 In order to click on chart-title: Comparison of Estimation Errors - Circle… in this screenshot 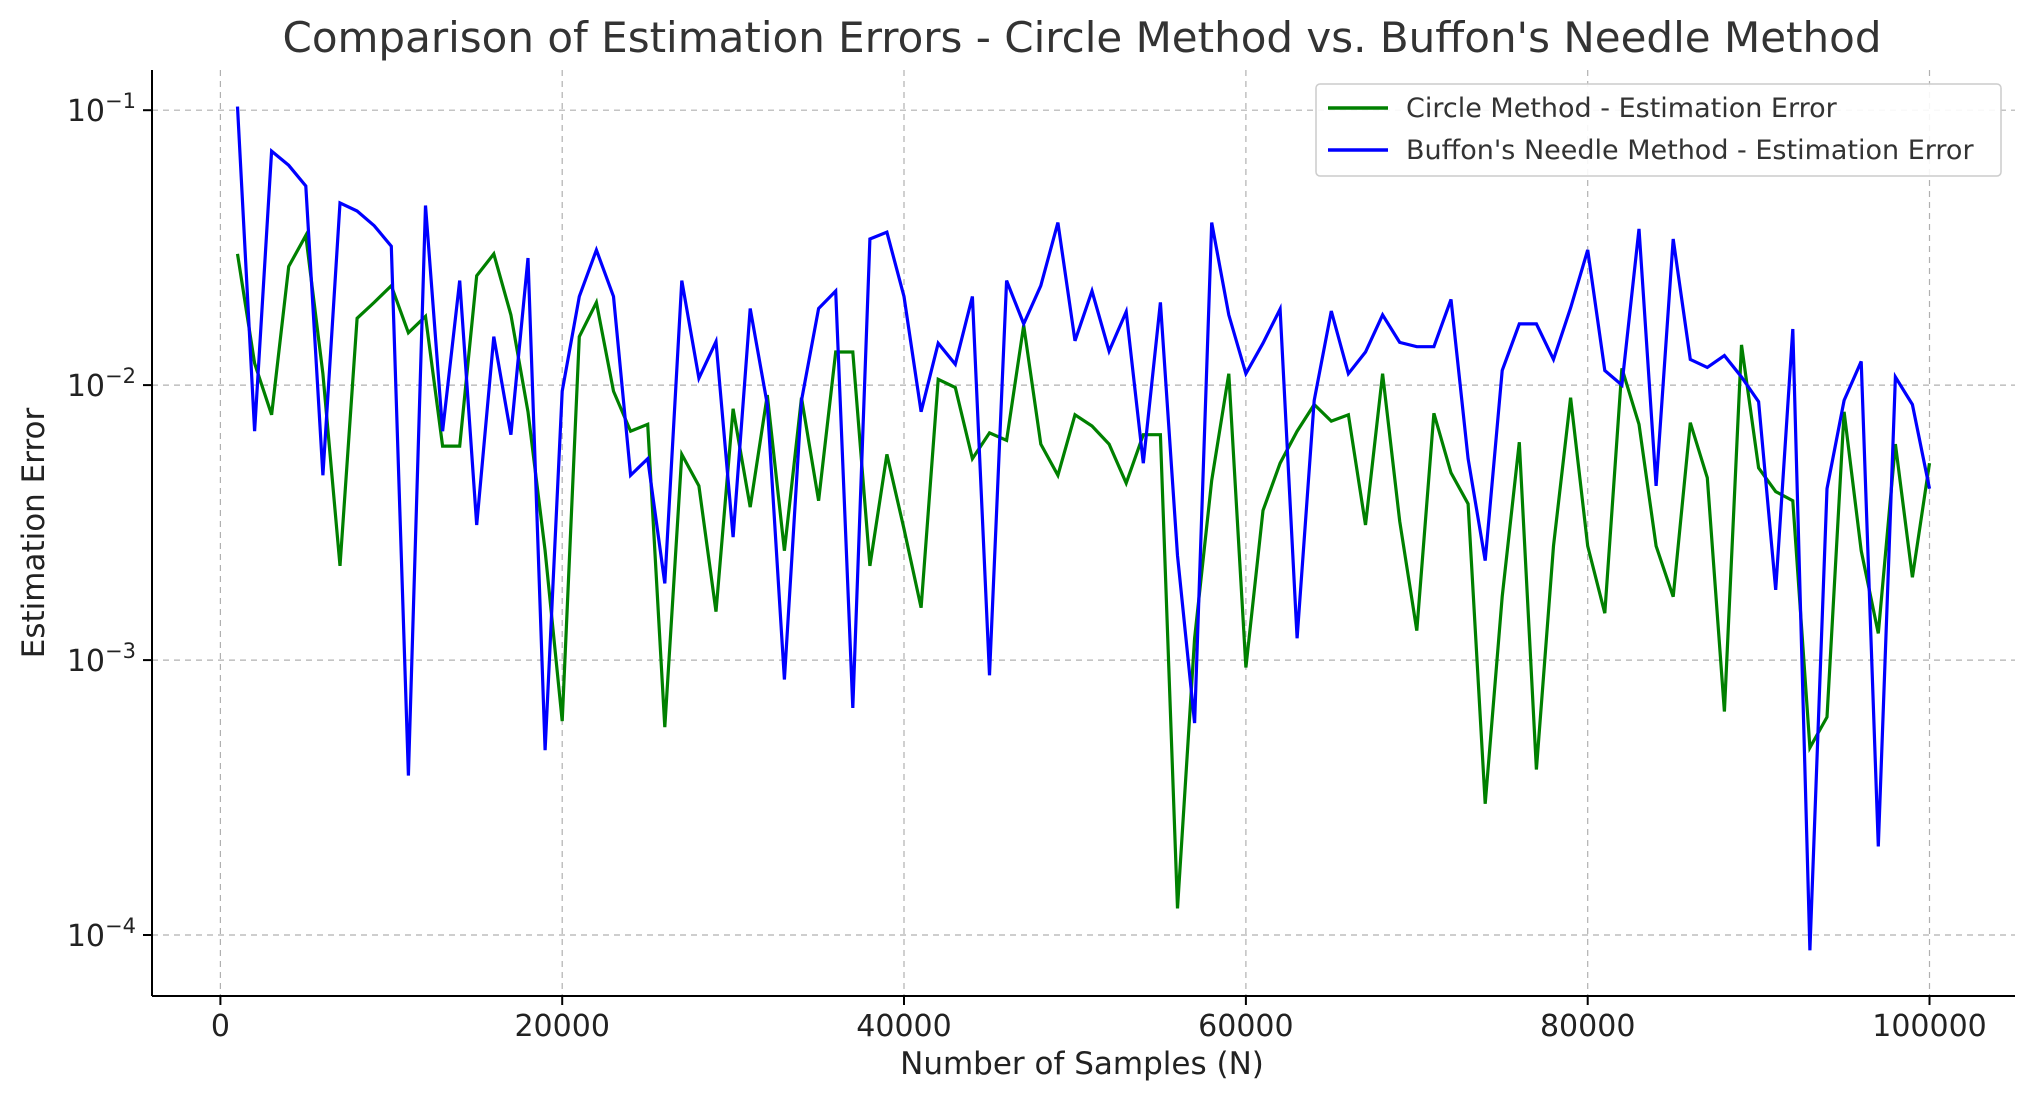, I will do `click(1082, 37)`.